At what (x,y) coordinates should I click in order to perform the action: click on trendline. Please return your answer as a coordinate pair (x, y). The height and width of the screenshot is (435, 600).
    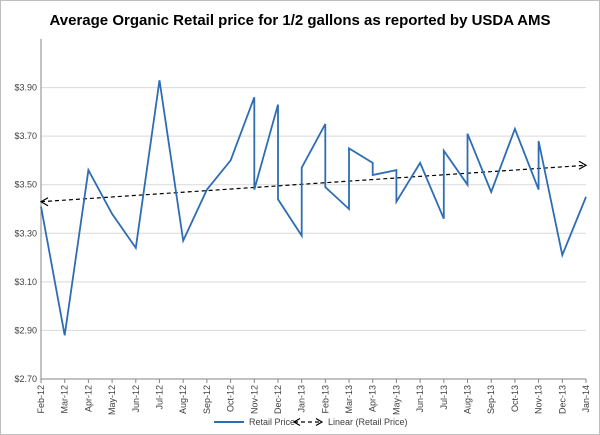
    Looking at the image, I should click on (313, 183).